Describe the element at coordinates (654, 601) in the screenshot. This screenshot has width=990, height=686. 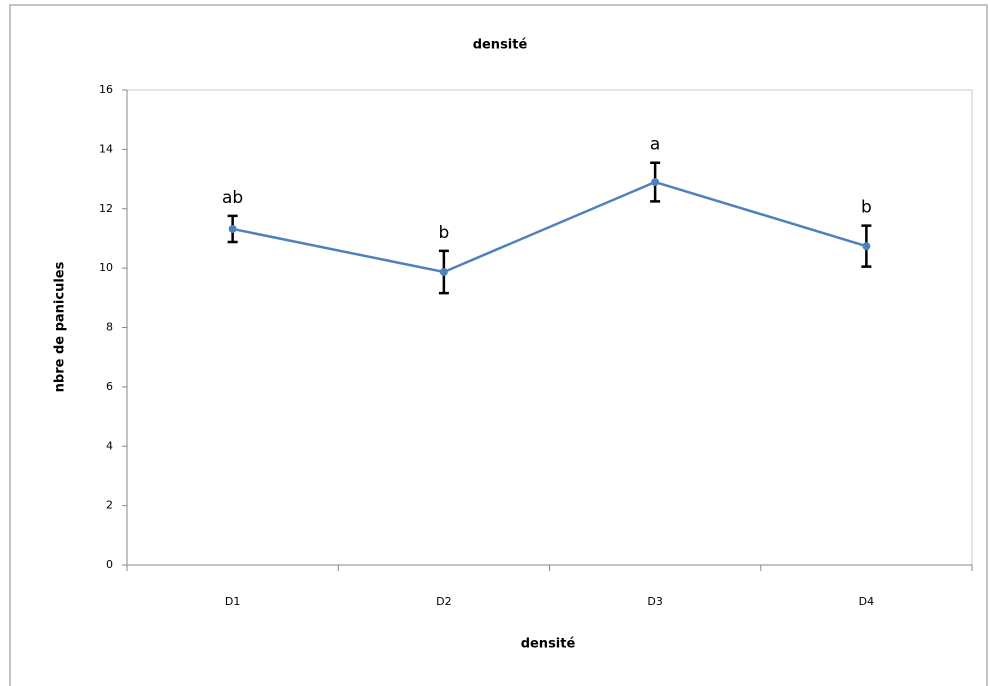
I see `x-tick-label: D3` at that location.